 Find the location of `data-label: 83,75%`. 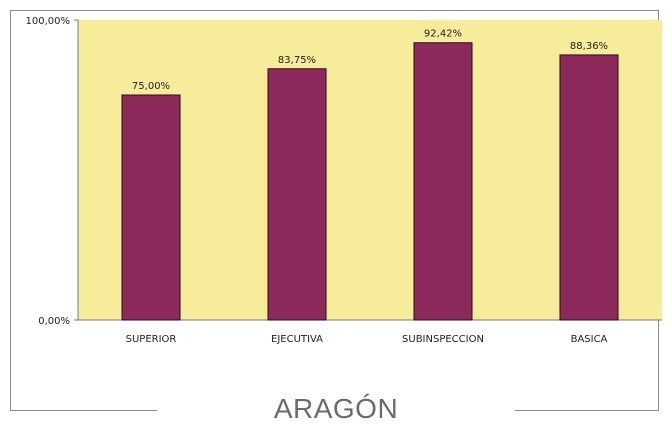

data-label: 83,75% is located at coordinates (297, 60).